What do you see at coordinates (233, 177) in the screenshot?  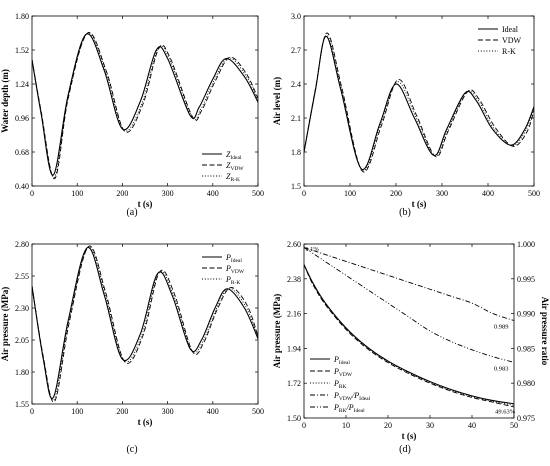 I see `legend-entry: ZR-K` at bounding box center [233, 177].